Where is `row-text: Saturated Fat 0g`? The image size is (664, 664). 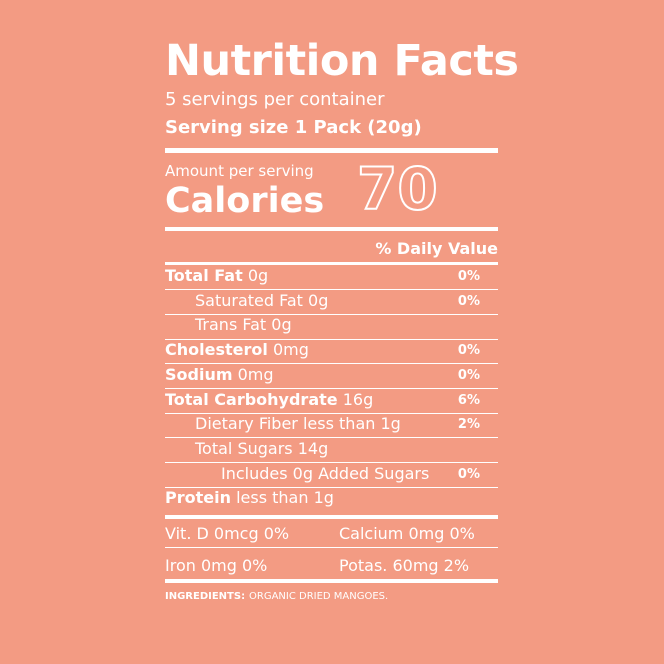
row-text: Saturated Fat 0g is located at coordinates (262, 300).